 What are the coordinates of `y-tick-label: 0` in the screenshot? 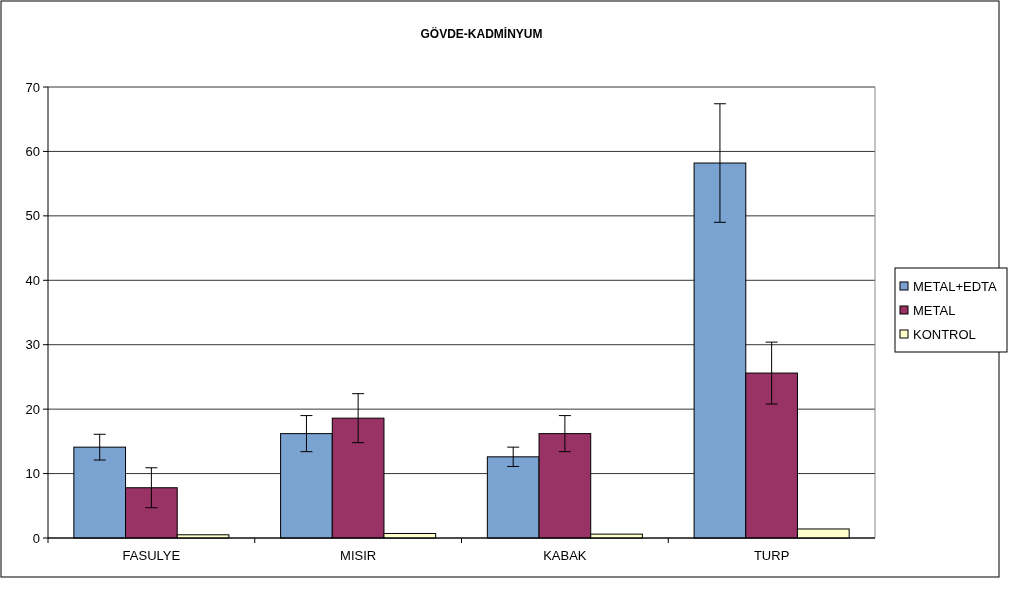 It's located at (36, 538).